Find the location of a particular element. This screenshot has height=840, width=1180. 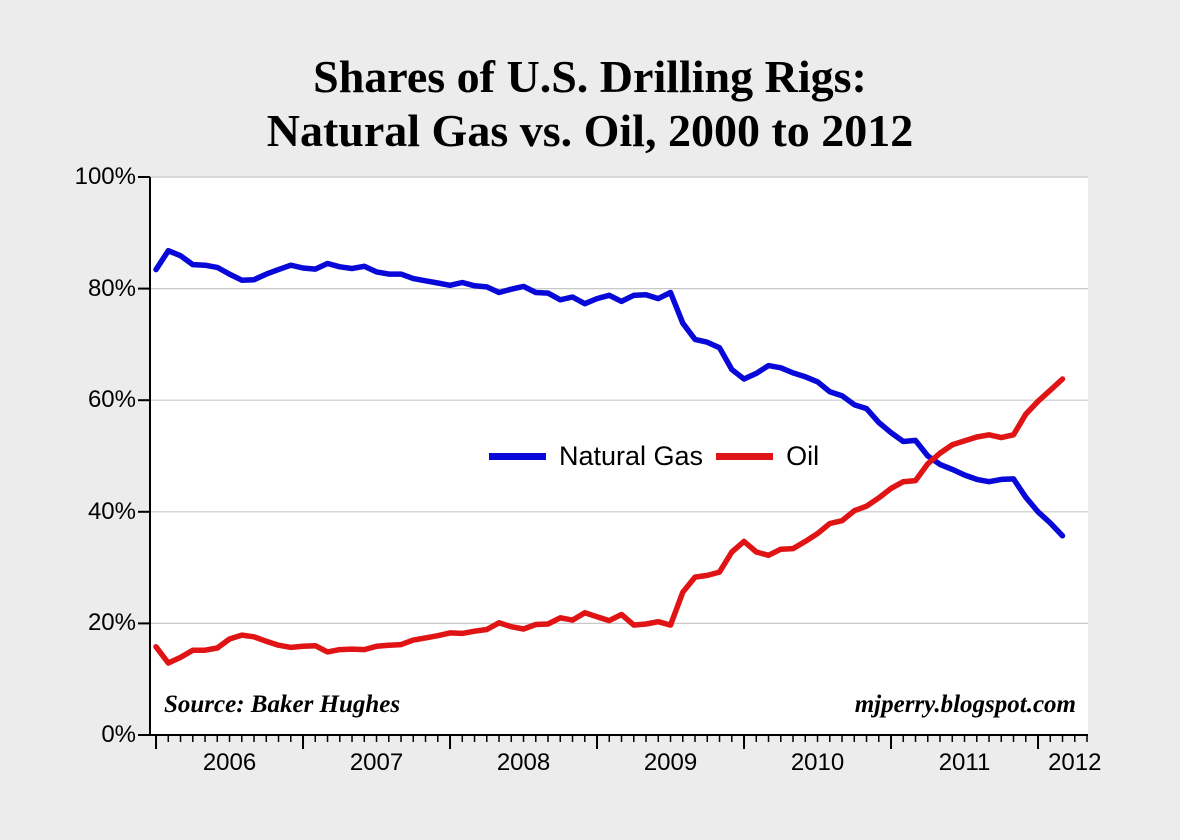

x-axis-label: 2007 is located at coordinates (376, 762).